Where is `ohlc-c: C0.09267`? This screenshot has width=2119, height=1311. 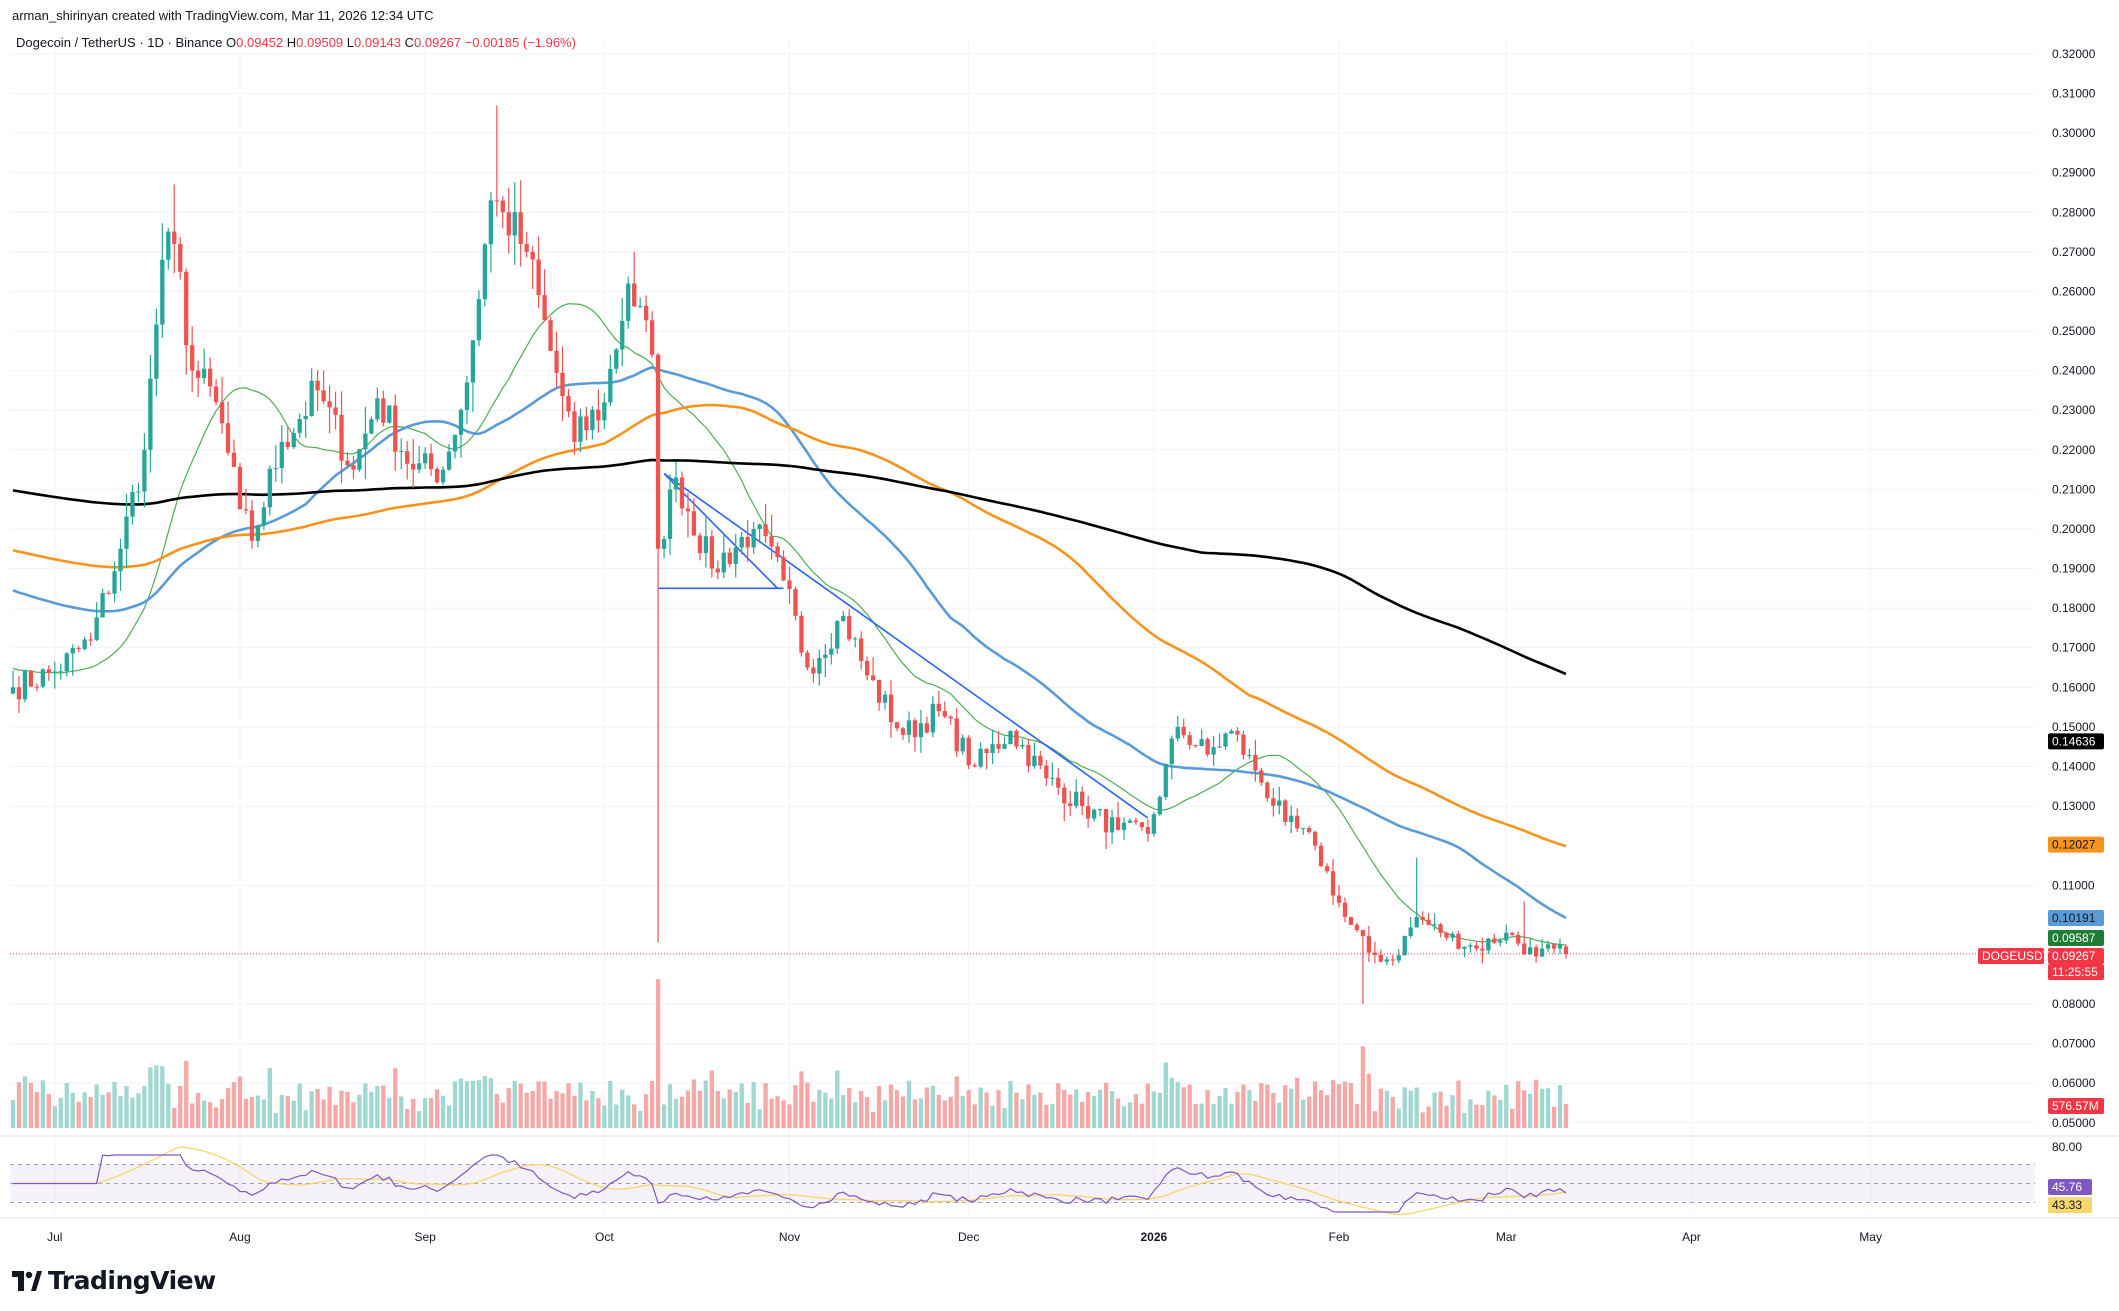
ohlc-c: C0.09267 is located at coordinates (434, 42).